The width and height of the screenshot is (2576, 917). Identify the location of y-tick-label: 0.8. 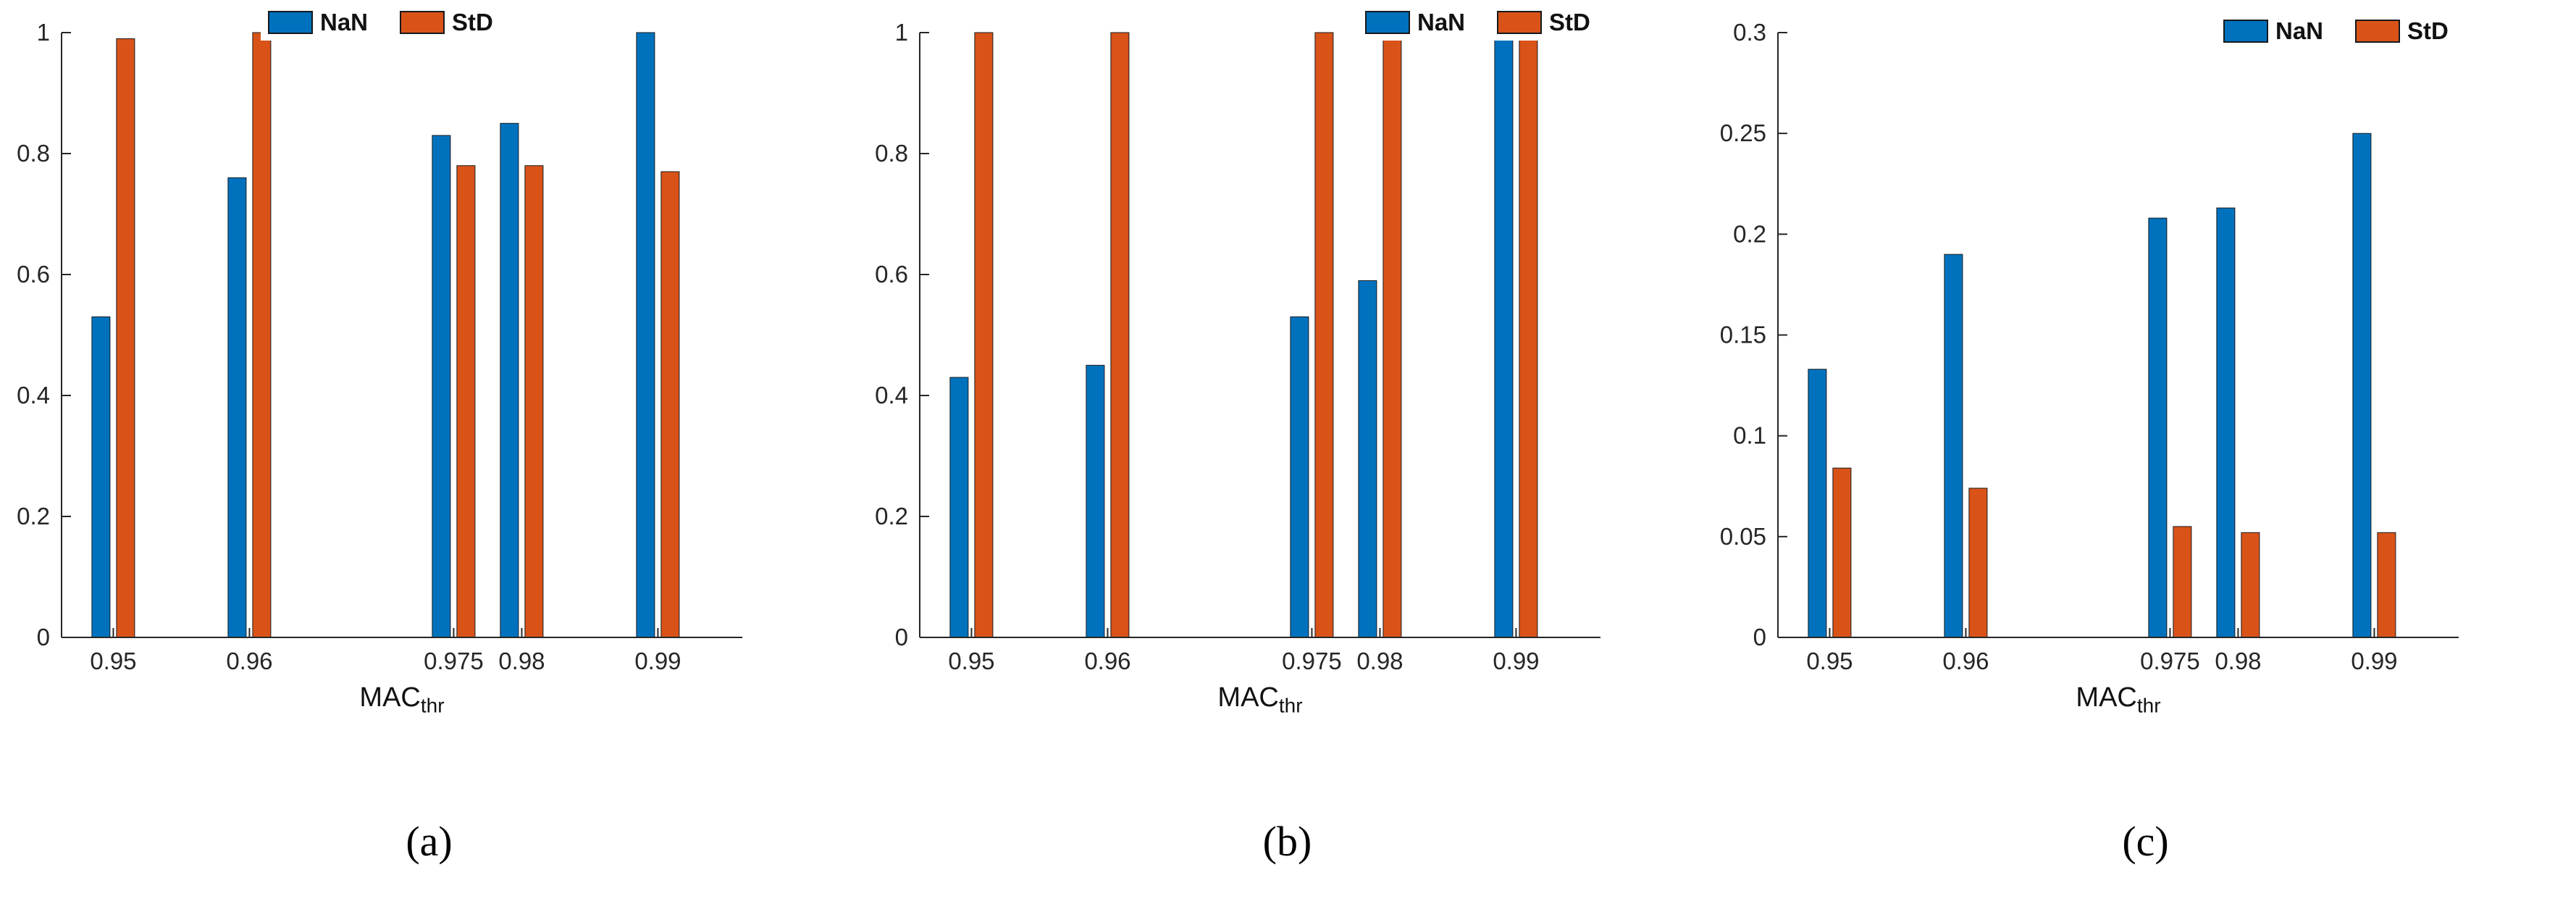
(891, 153).